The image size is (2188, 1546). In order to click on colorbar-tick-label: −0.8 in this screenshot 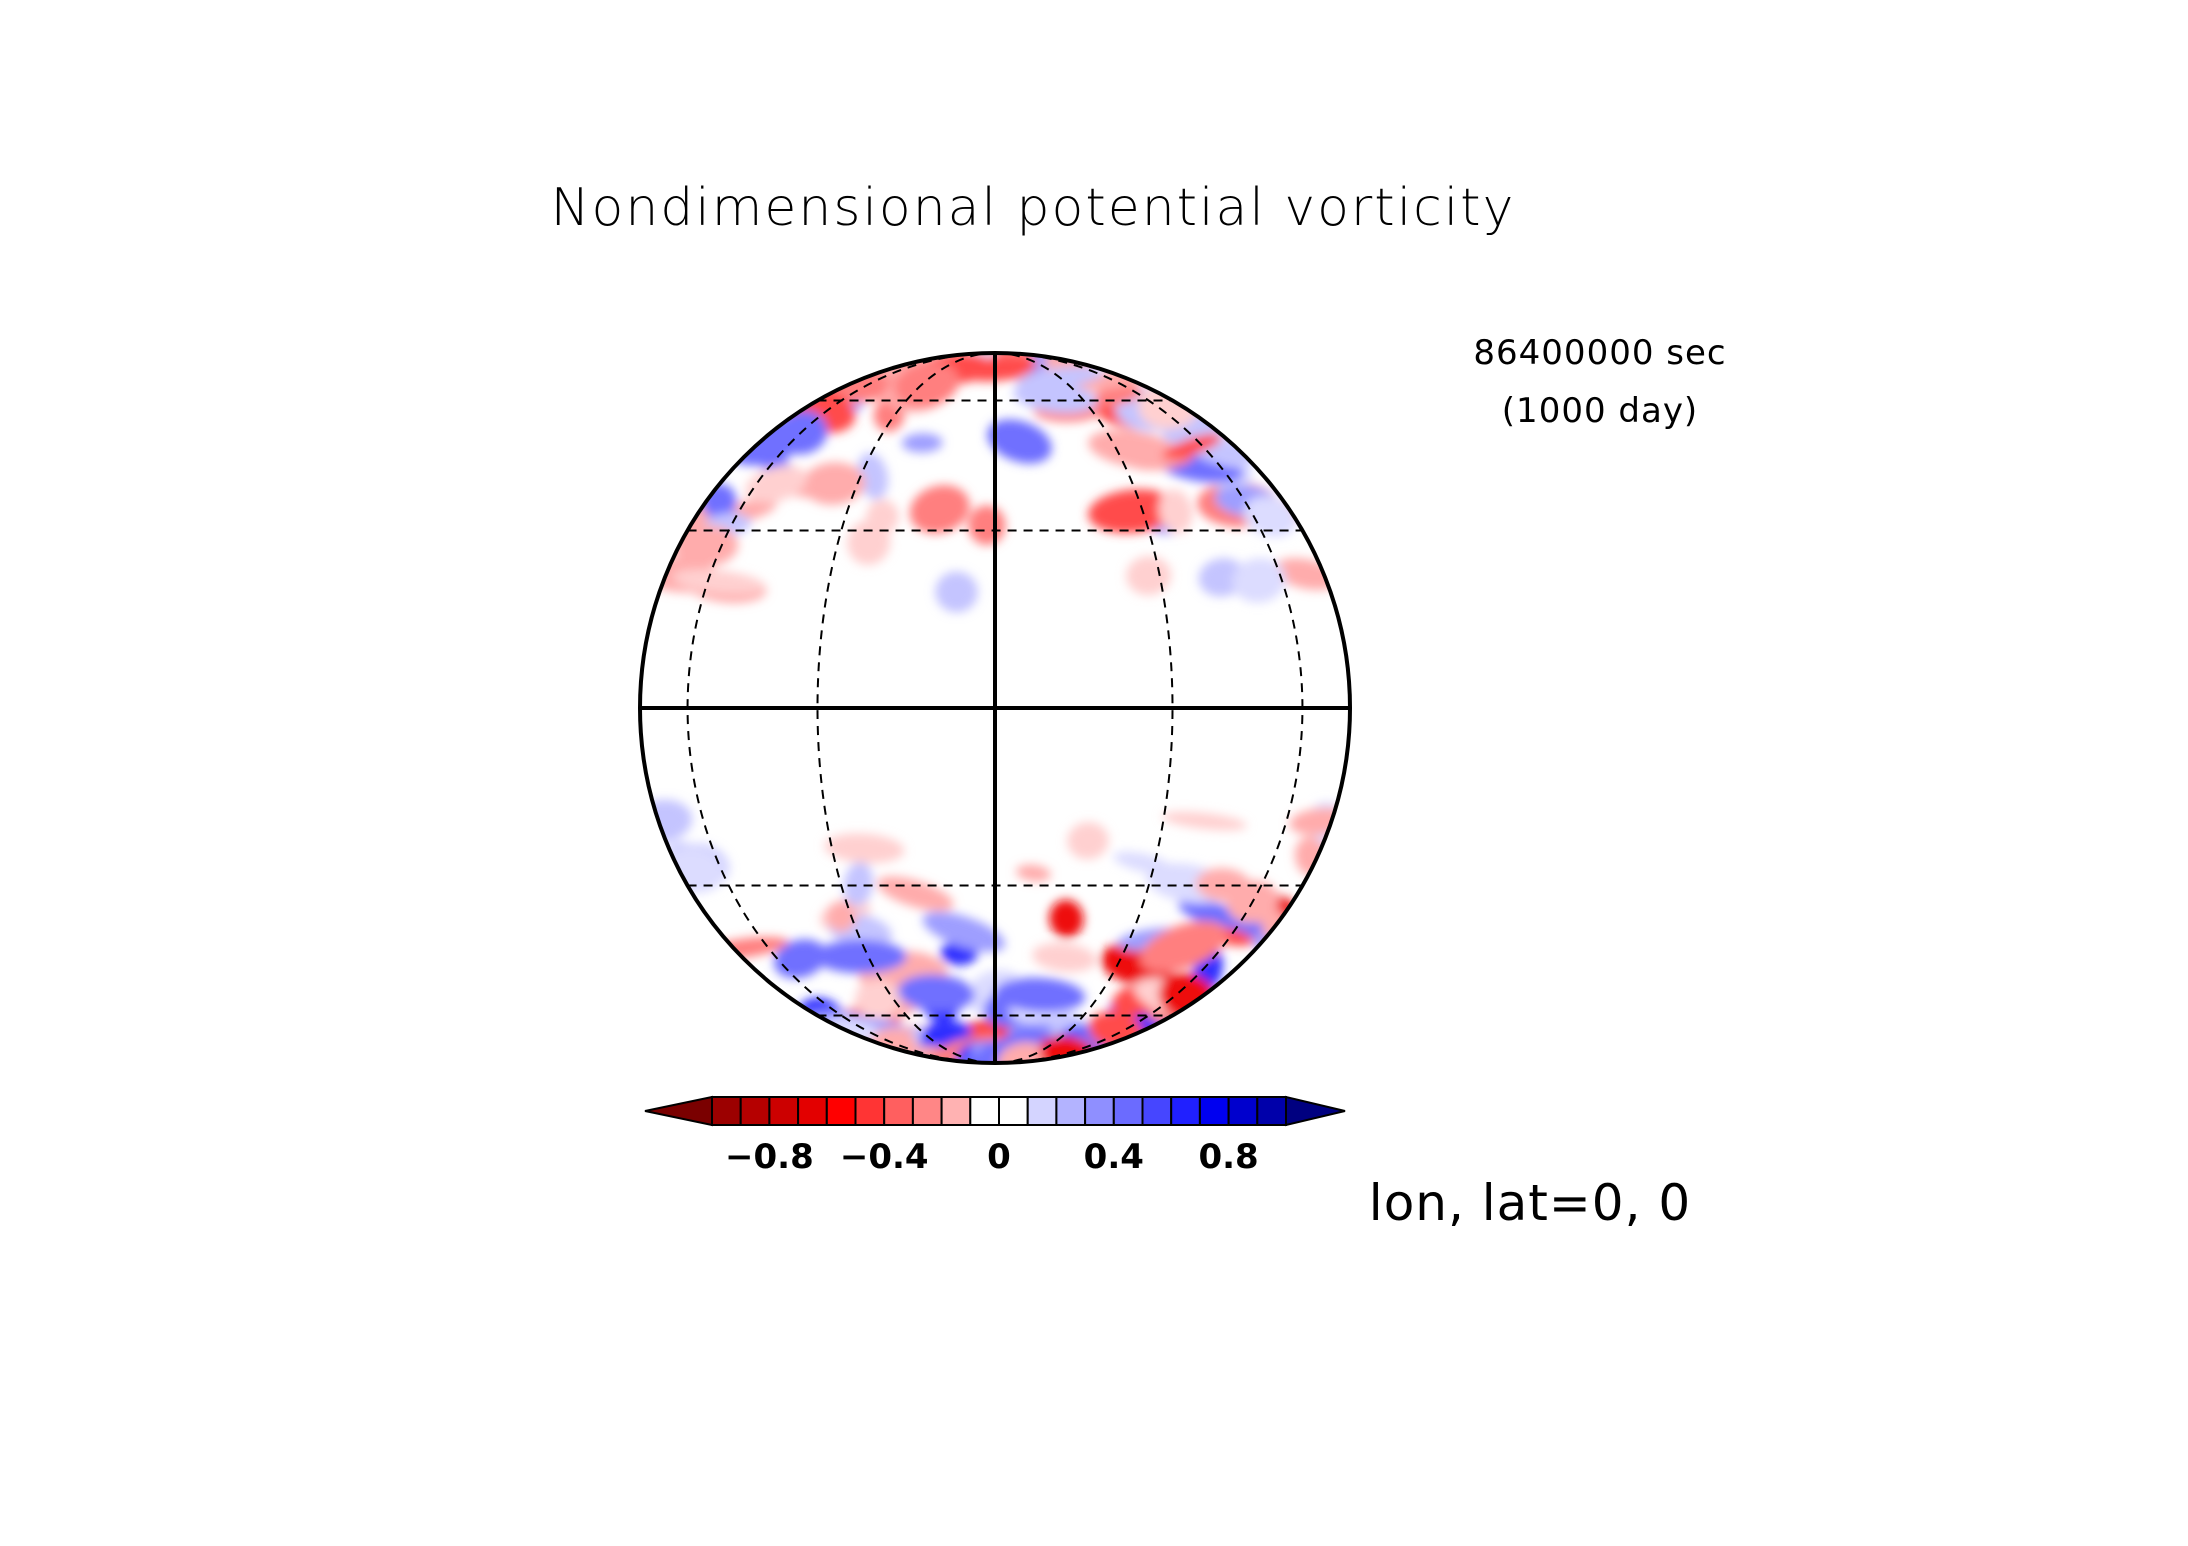, I will do `click(769, 1157)`.